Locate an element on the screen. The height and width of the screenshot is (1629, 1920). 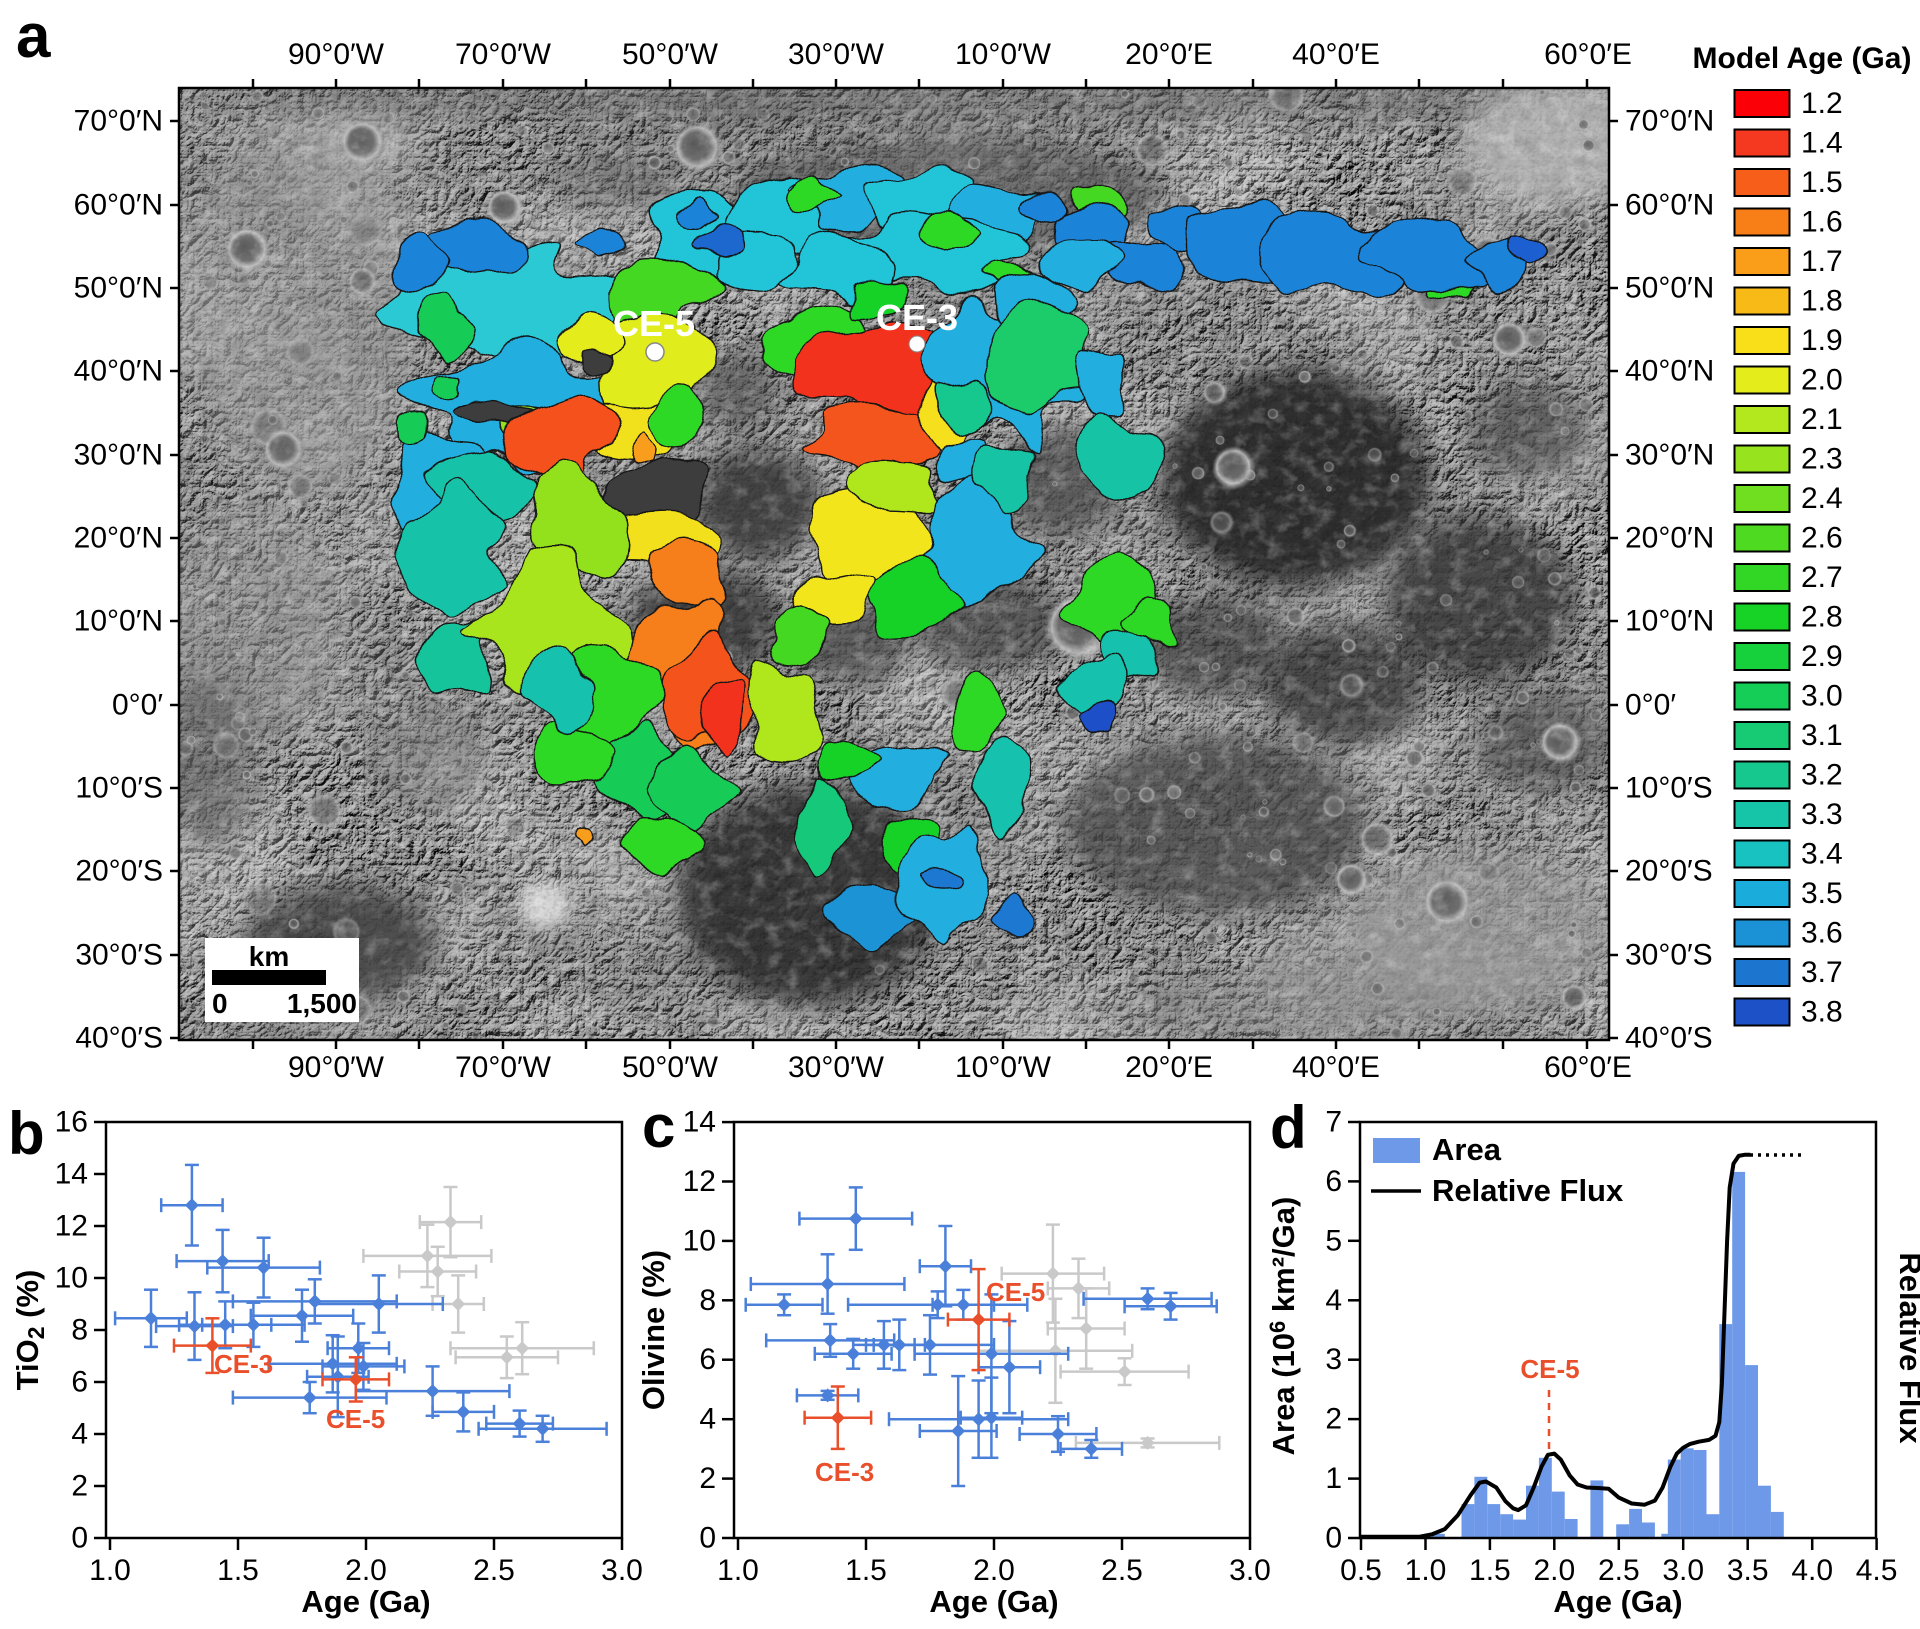
svg-text: 3.3 is located at coordinates (1822, 814).